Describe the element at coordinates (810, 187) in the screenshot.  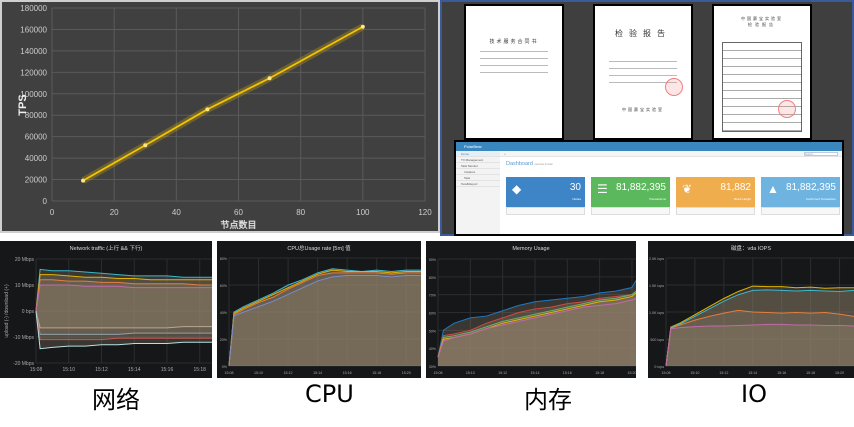
I see `card-value: 81,882,395` at that location.